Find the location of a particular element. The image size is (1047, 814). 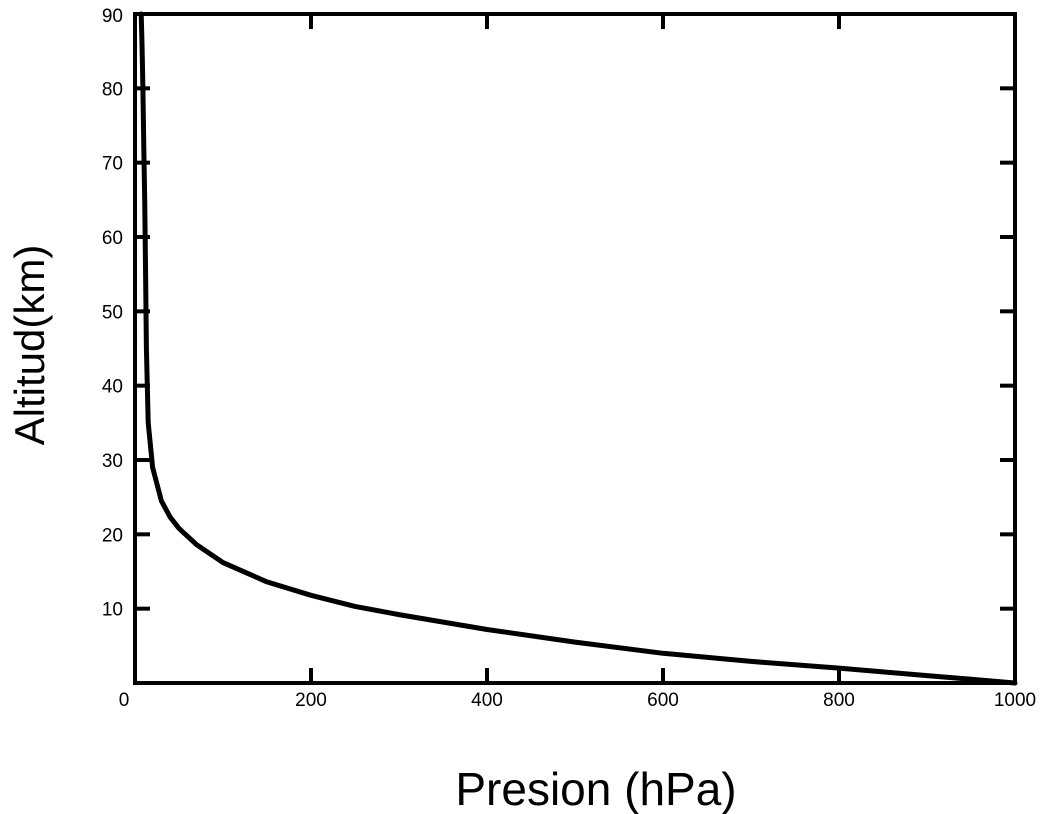

x-tick-label: 200 is located at coordinates (311, 700).